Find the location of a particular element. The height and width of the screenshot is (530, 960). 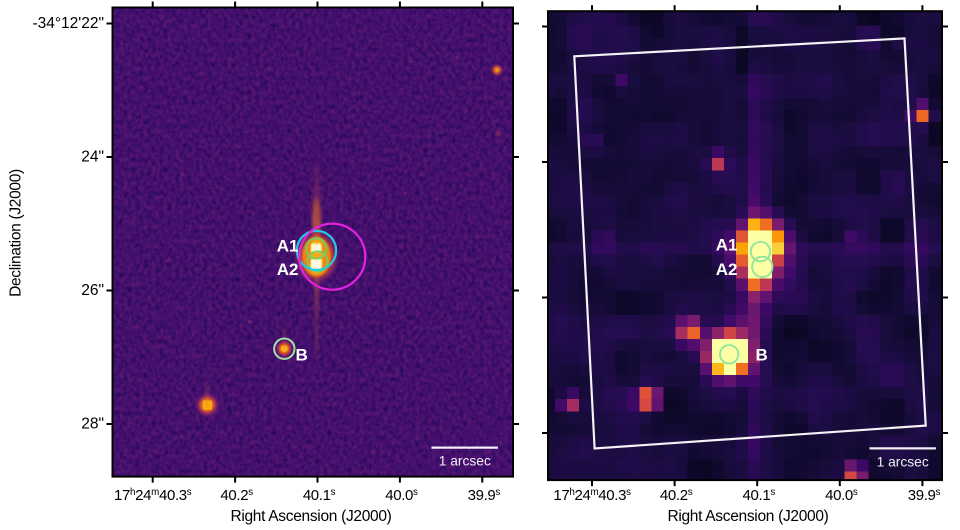

svg-text: 28" is located at coordinates (92, 424).